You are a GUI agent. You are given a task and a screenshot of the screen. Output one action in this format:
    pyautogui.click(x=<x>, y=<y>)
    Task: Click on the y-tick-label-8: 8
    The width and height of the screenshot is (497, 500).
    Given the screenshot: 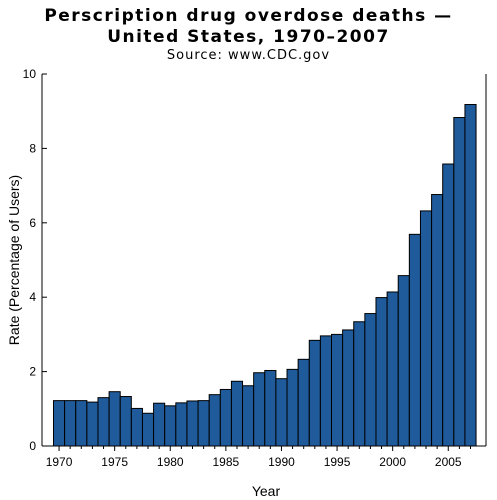 What is the action you would take?
    pyautogui.click(x=32, y=148)
    